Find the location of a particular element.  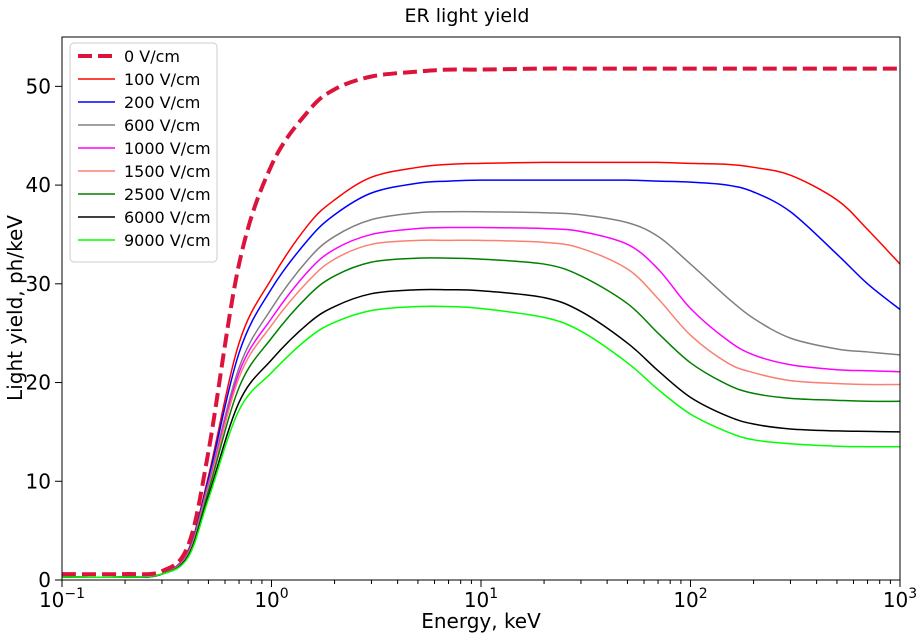

y-tick-label: 0 is located at coordinates (44, 580).